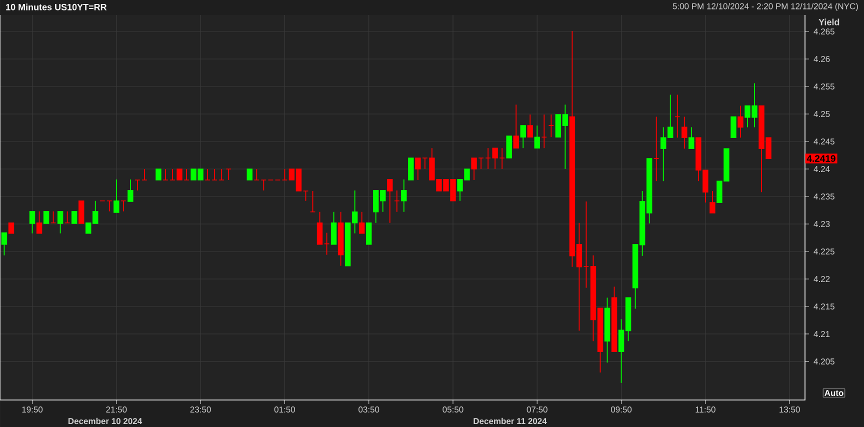 Image resolution: width=864 pixels, height=427 pixels. Describe the element at coordinates (200, 409) in the screenshot. I see `x-tick-label: 23:50` at that location.